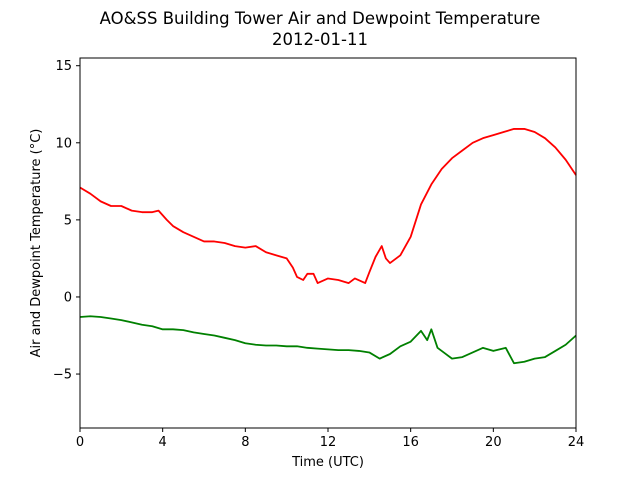 This screenshot has height=480, width=640. What do you see at coordinates (245, 442) in the screenshot?
I see `x-tick-label-2: 8` at bounding box center [245, 442].